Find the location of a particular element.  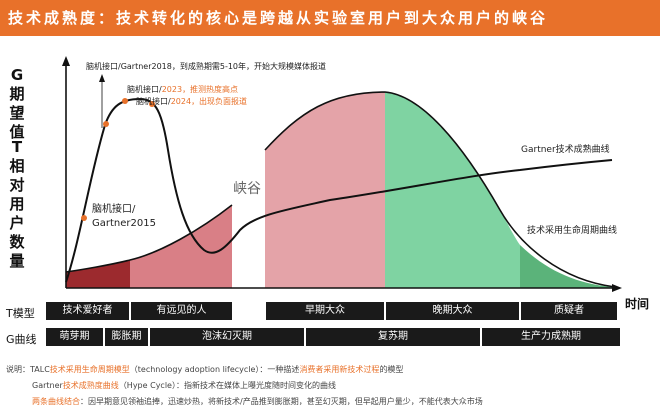

annotation-2018: 脑机接口/Gartner2018，到成熟期需5-10年，开始大规模媒体报道 is located at coordinates (206, 66).